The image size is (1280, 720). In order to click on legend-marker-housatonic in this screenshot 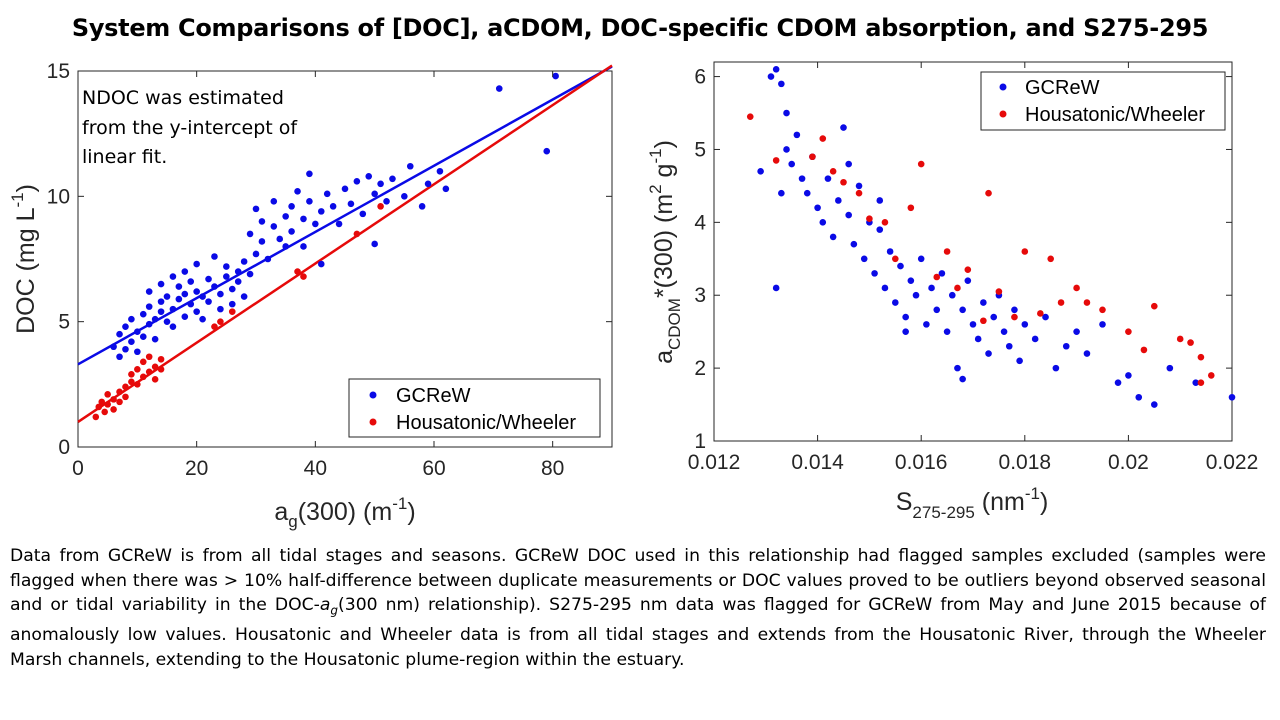, I will do `click(1003, 114)`.